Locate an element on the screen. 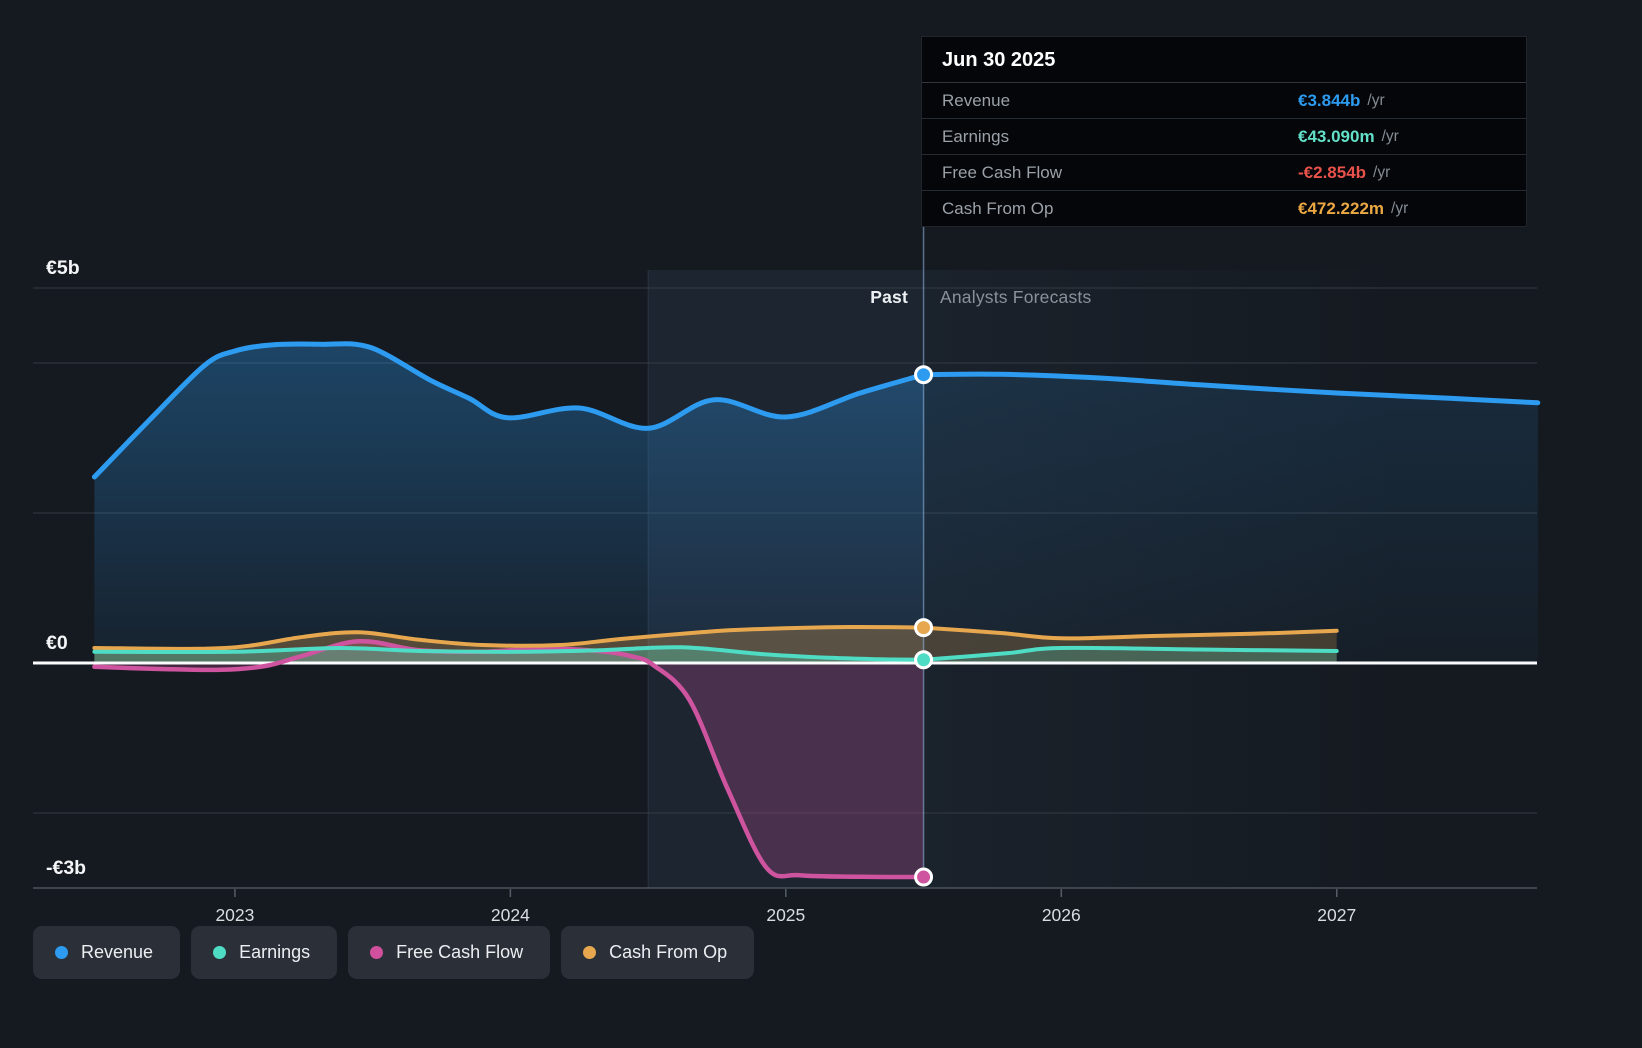 The width and height of the screenshot is (1642, 1048). legend-item-revenue: Revenue is located at coordinates (107, 952).